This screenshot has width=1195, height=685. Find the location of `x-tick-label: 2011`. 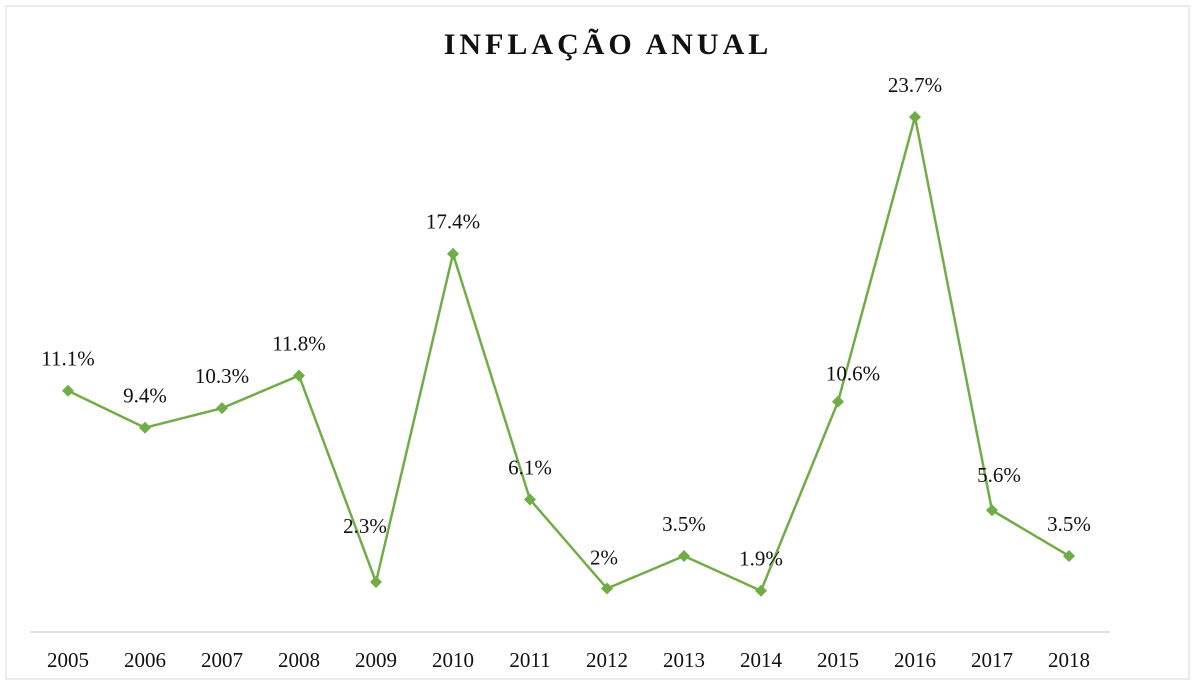

x-tick-label: 2011 is located at coordinates (529, 660).